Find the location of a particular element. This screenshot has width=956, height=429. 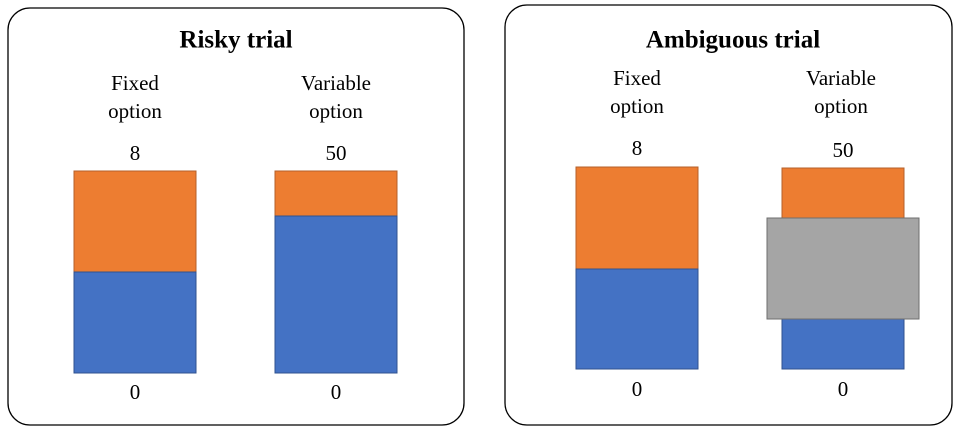

panel-title: Risky trial is located at coordinates (235, 40).